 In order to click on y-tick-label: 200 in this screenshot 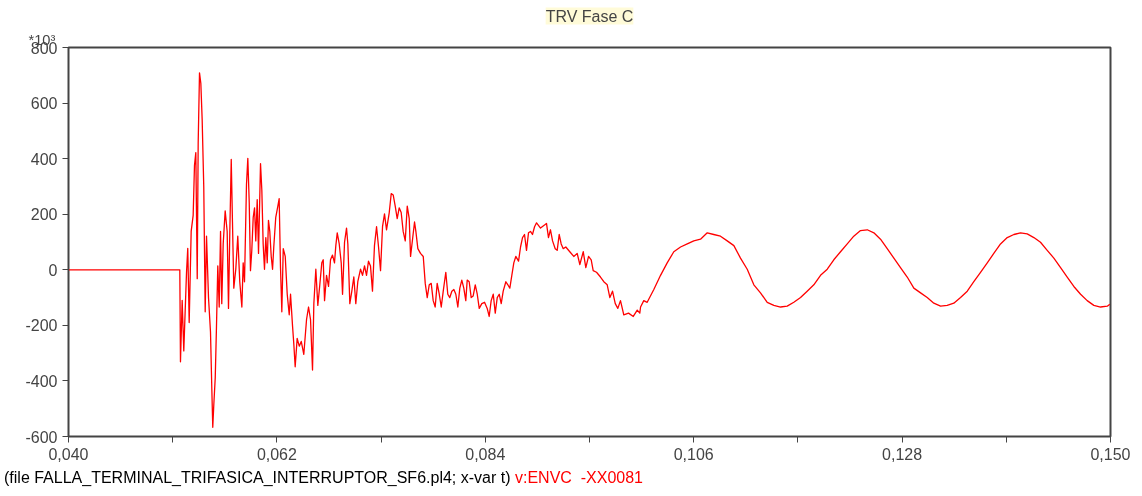, I will do `click(44, 215)`.